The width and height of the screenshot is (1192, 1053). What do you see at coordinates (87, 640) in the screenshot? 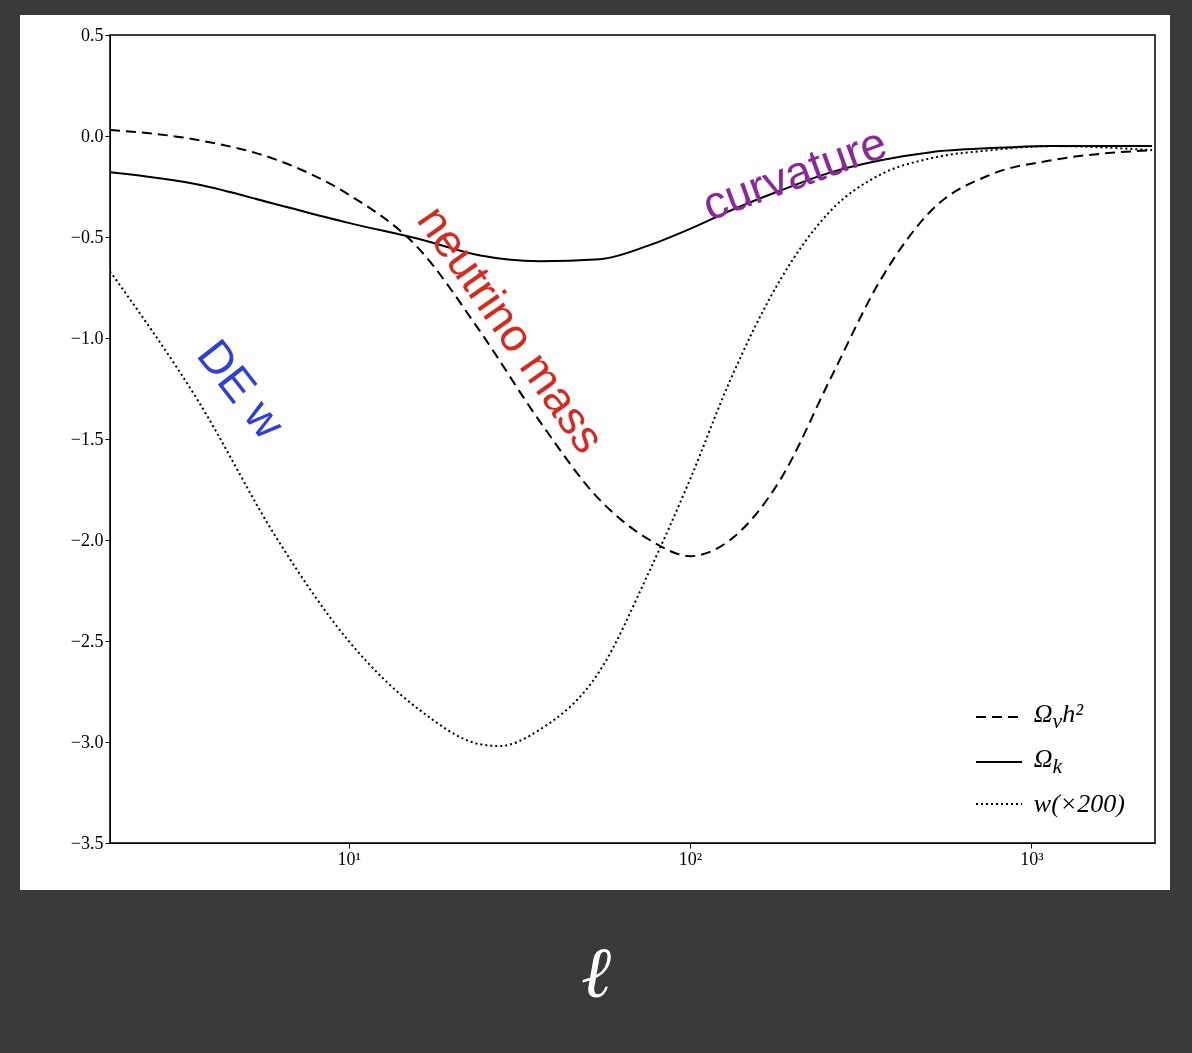
I see `y-tick-label: −2.5` at bounding box center [87, 640].